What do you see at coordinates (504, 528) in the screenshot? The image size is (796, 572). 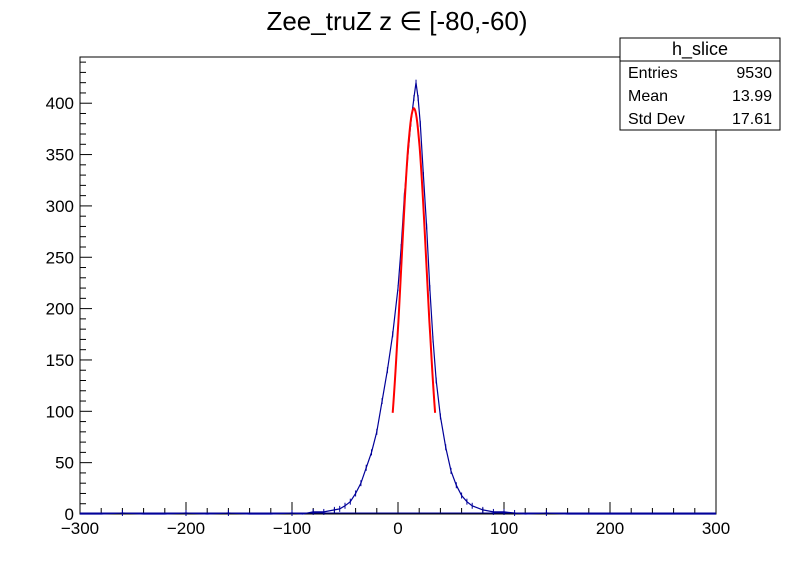 I see `x-tick-label: 100` at bounding box center [504, 528].